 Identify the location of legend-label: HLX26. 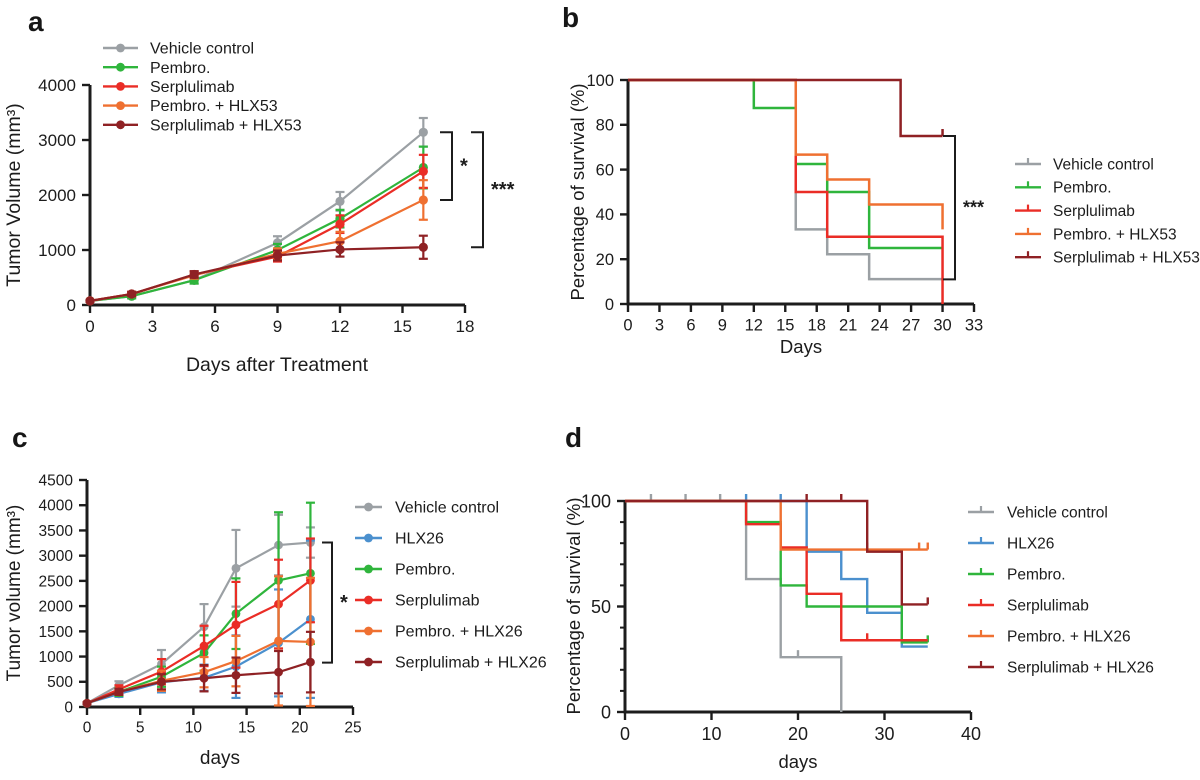
(419, 539).